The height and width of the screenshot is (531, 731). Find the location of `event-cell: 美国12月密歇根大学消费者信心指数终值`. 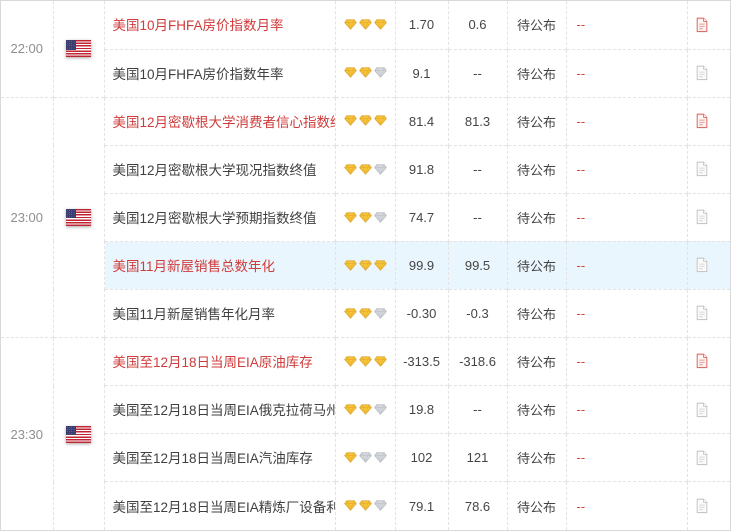

event-cell: 美国12月密歇根大学消费者信心指数终值 is located at coordinates (220, 121).